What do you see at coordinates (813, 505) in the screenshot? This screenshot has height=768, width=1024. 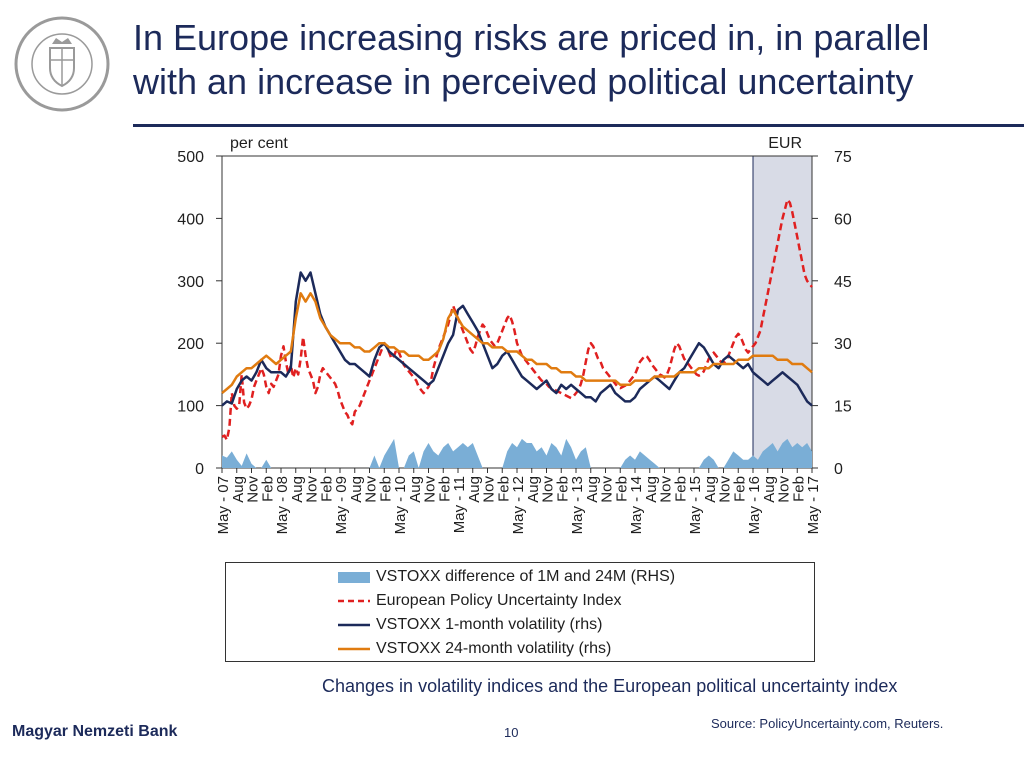 I see `x-tick-label: May - 17` at bounding box center [813, 505].